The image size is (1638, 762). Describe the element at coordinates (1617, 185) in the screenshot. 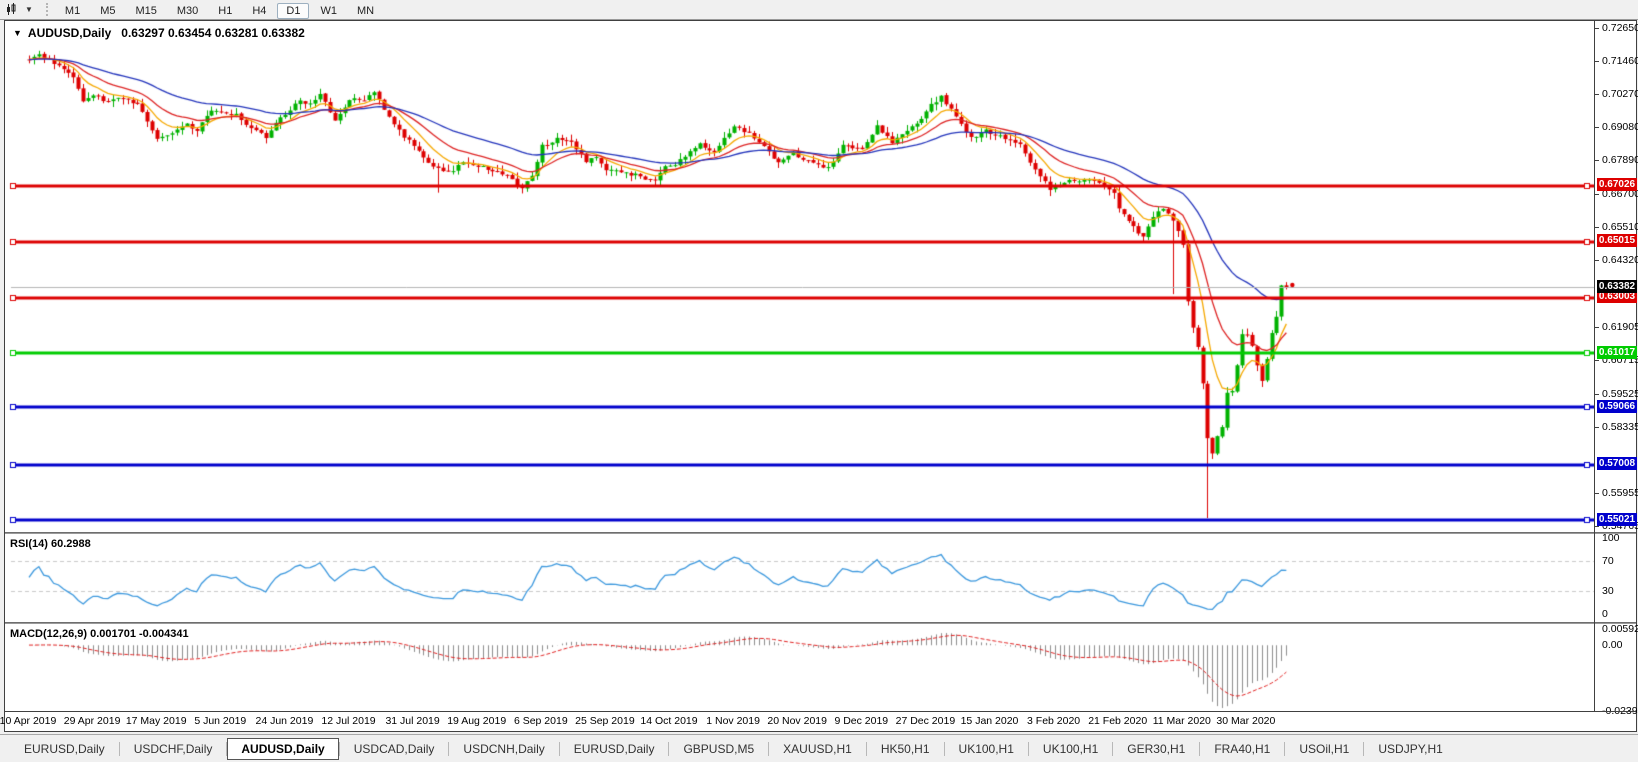

I see `price-badge: 0.67026` at that location.